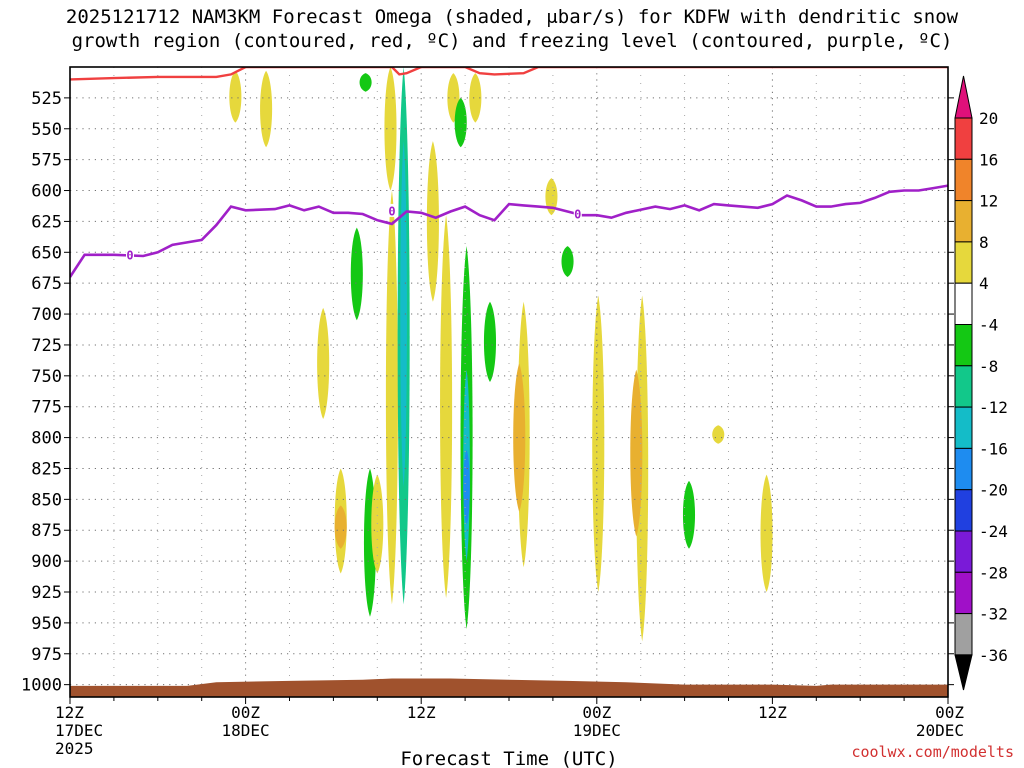 The width and height of the screenshot is (1024, 768). I want to click on y-tick-label: 900, so click(46, 562).